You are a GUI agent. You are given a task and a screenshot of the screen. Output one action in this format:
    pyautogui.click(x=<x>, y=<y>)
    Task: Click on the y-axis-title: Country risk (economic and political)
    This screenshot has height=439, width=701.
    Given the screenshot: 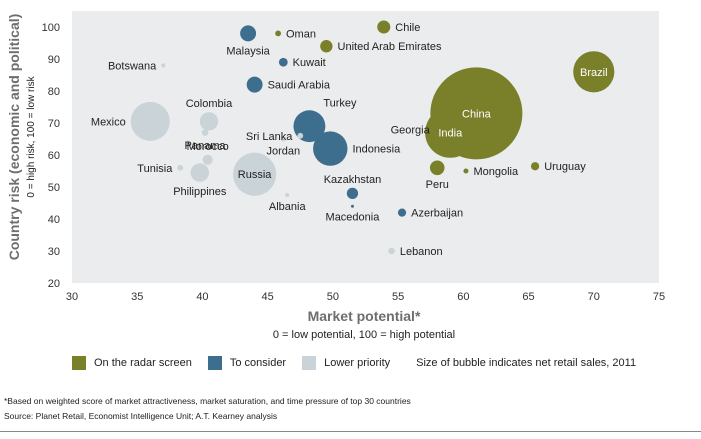 What is the action you would take?
    pyautogui.click(x=14, y=137)
    